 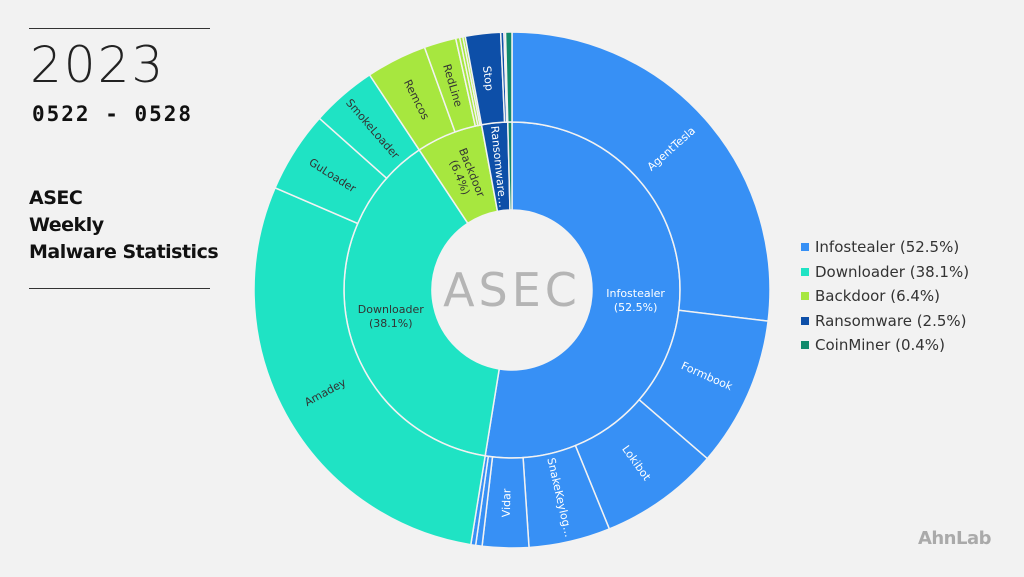 What do you see at coordinates (507, 502) in the screenshot?
I see `outer-slice-label: Vidar` at bounding box center [507, 502].